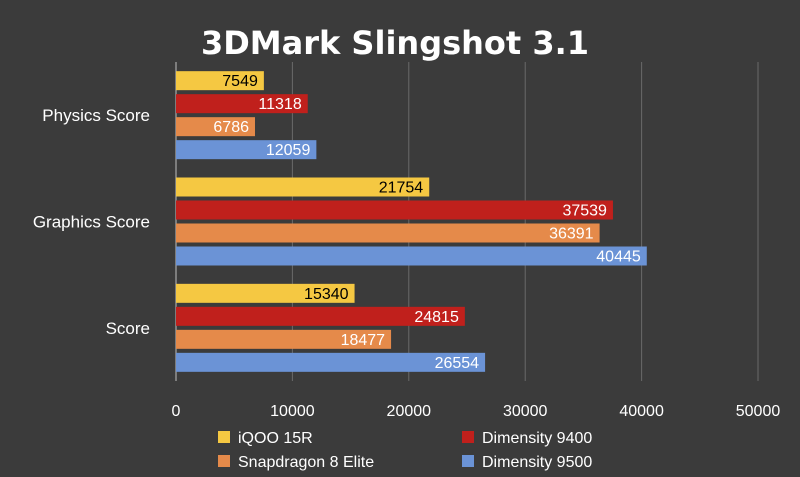 This screenshot has height=477, width=800. What do you see at coordinates (525, 411) in the screenshot?
I see `x-tick-label: 30000` at bounding box center [525, 411].